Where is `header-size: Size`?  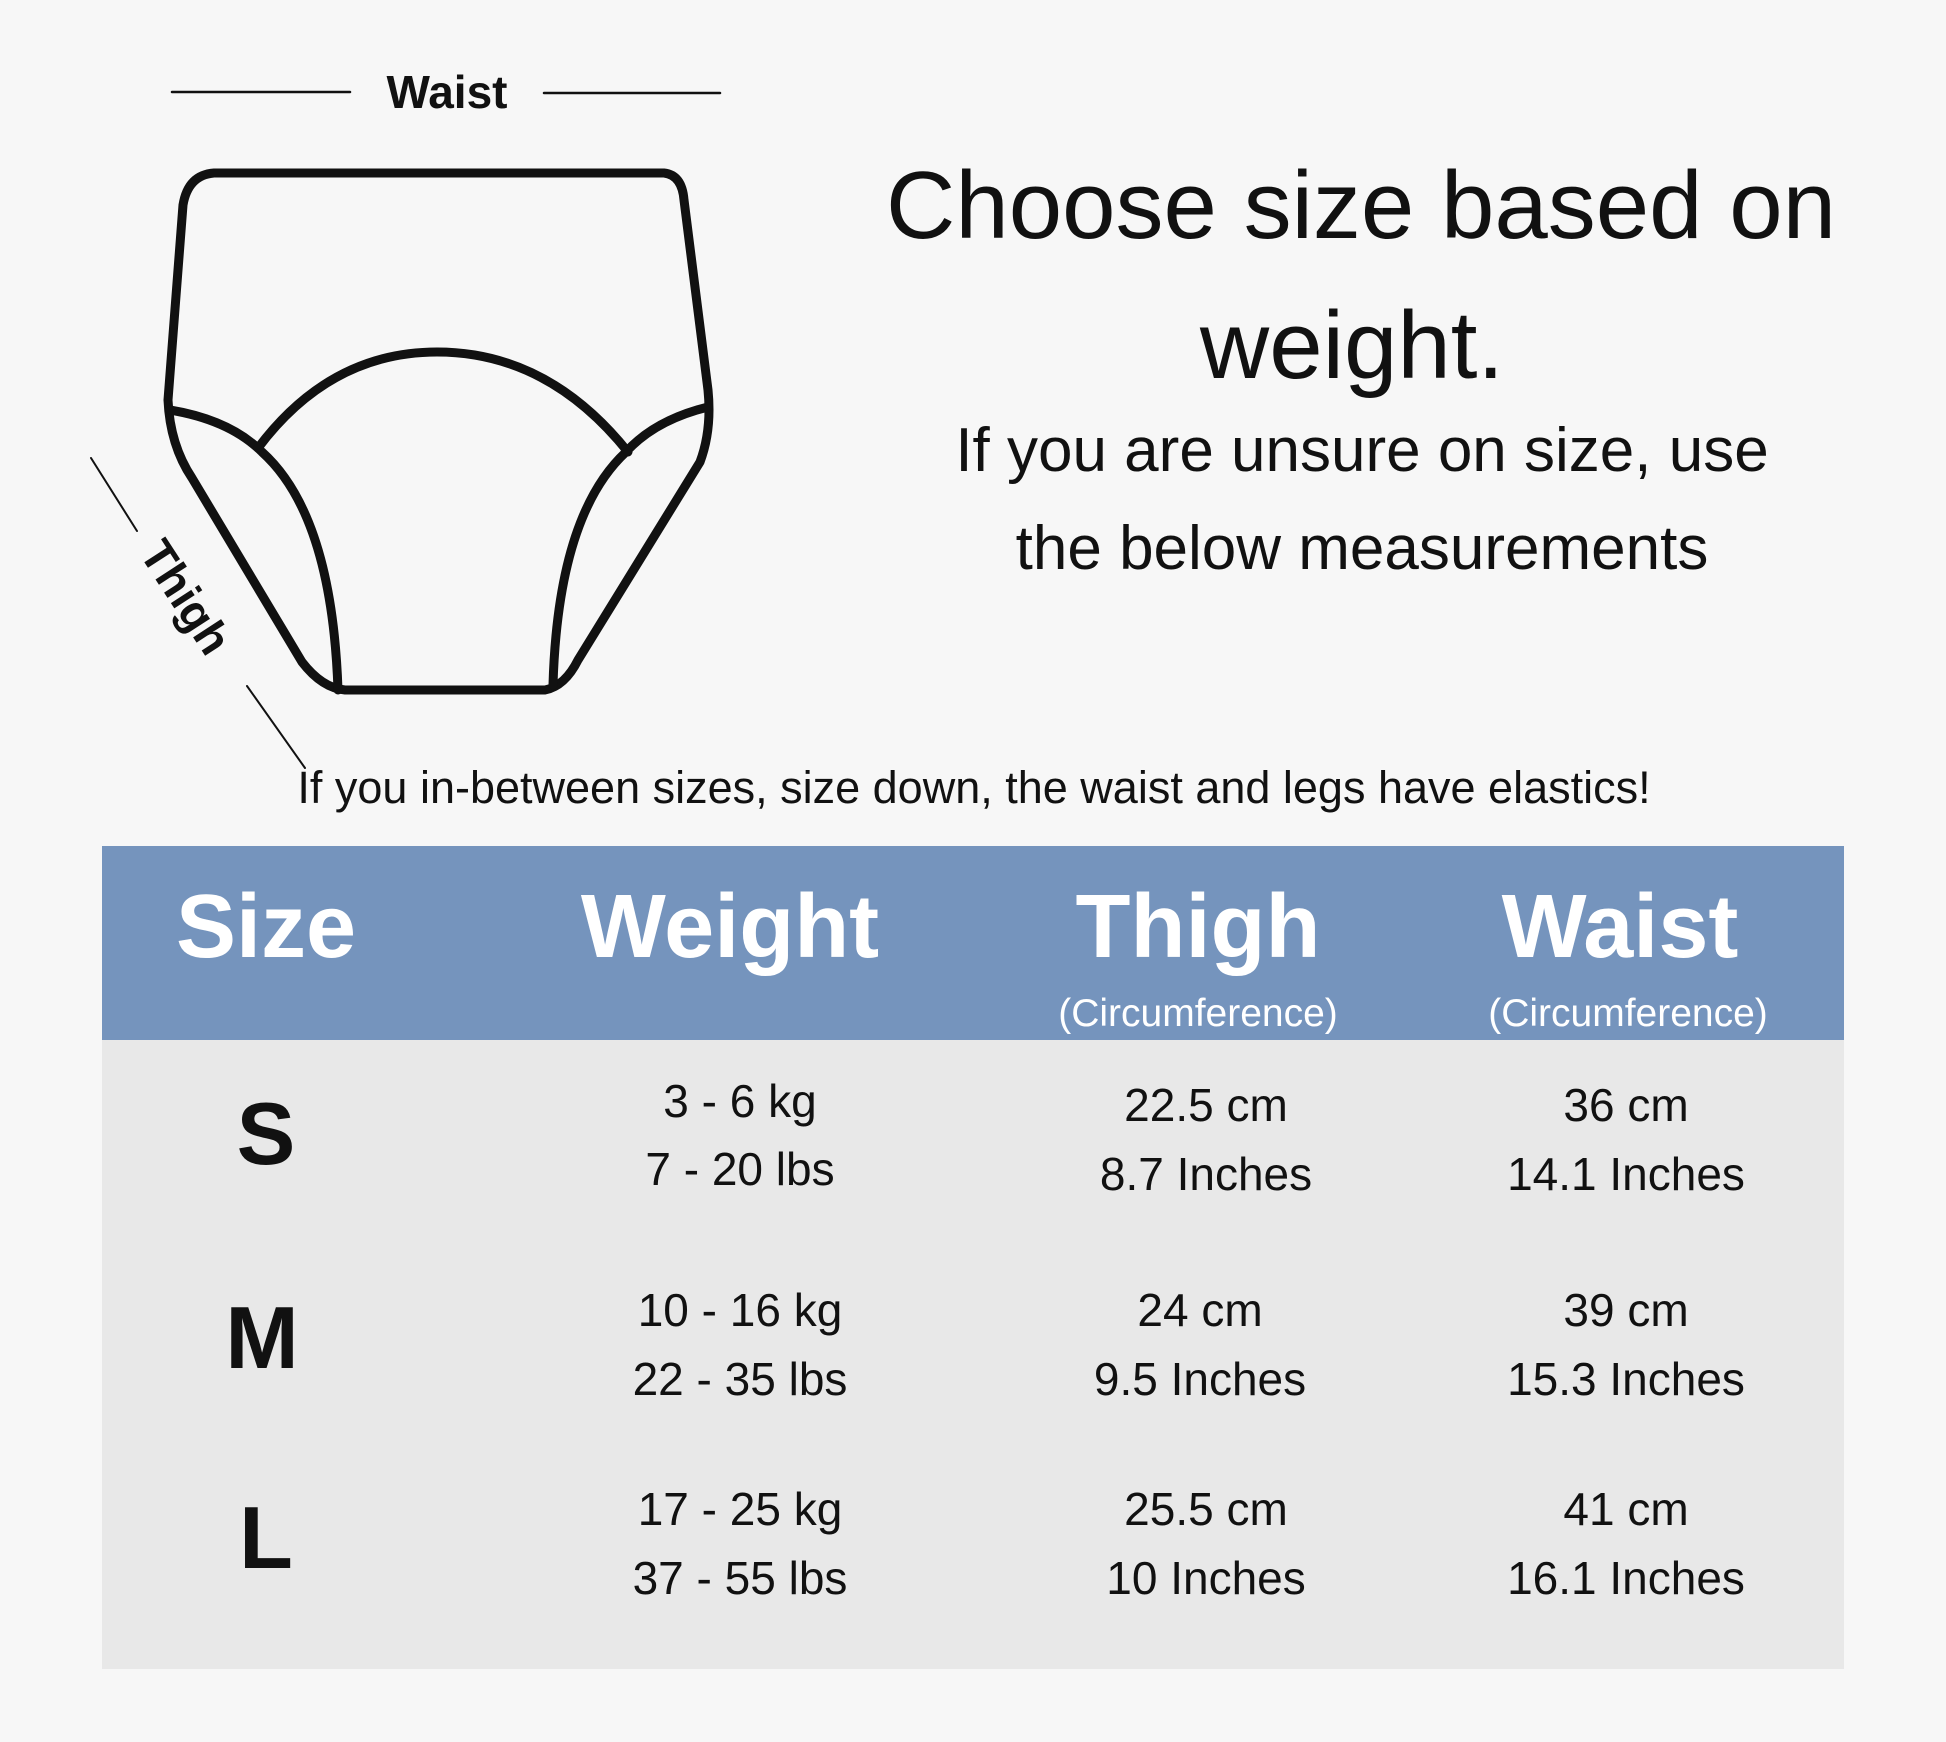 header-size: Size is located at coordinates (266, 927).